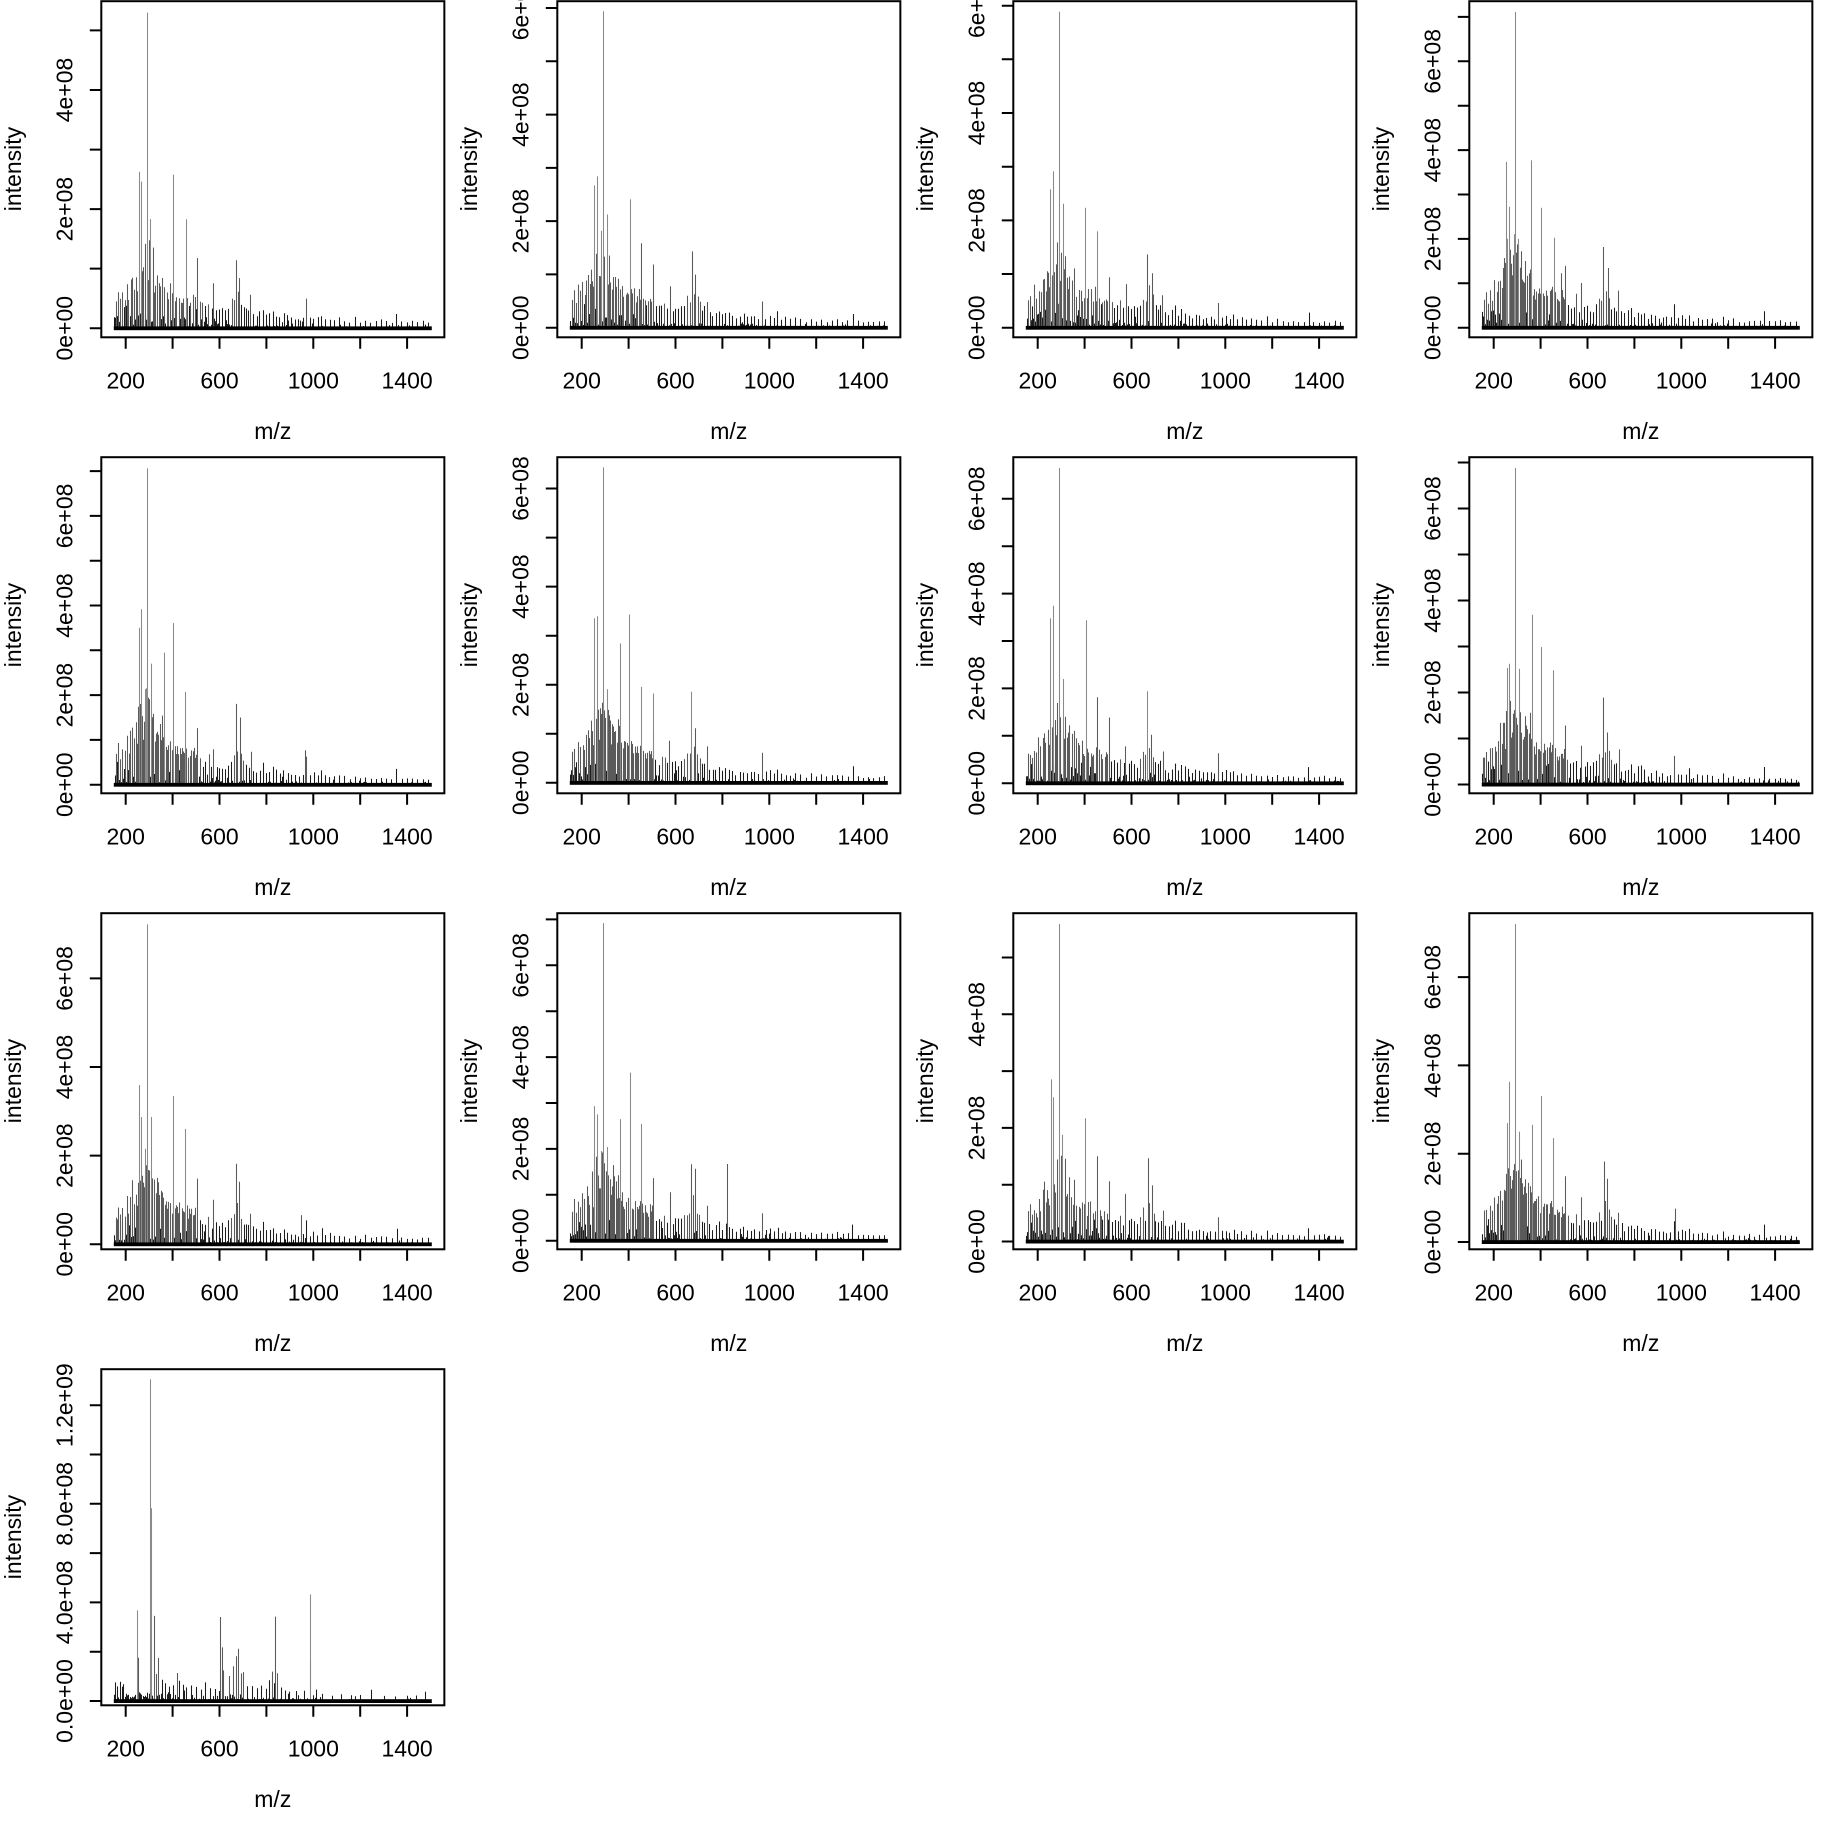 This screenshot has width=1824, height=1829. I want to click on svg-text: 1.2e+09, so click(64, 1405).